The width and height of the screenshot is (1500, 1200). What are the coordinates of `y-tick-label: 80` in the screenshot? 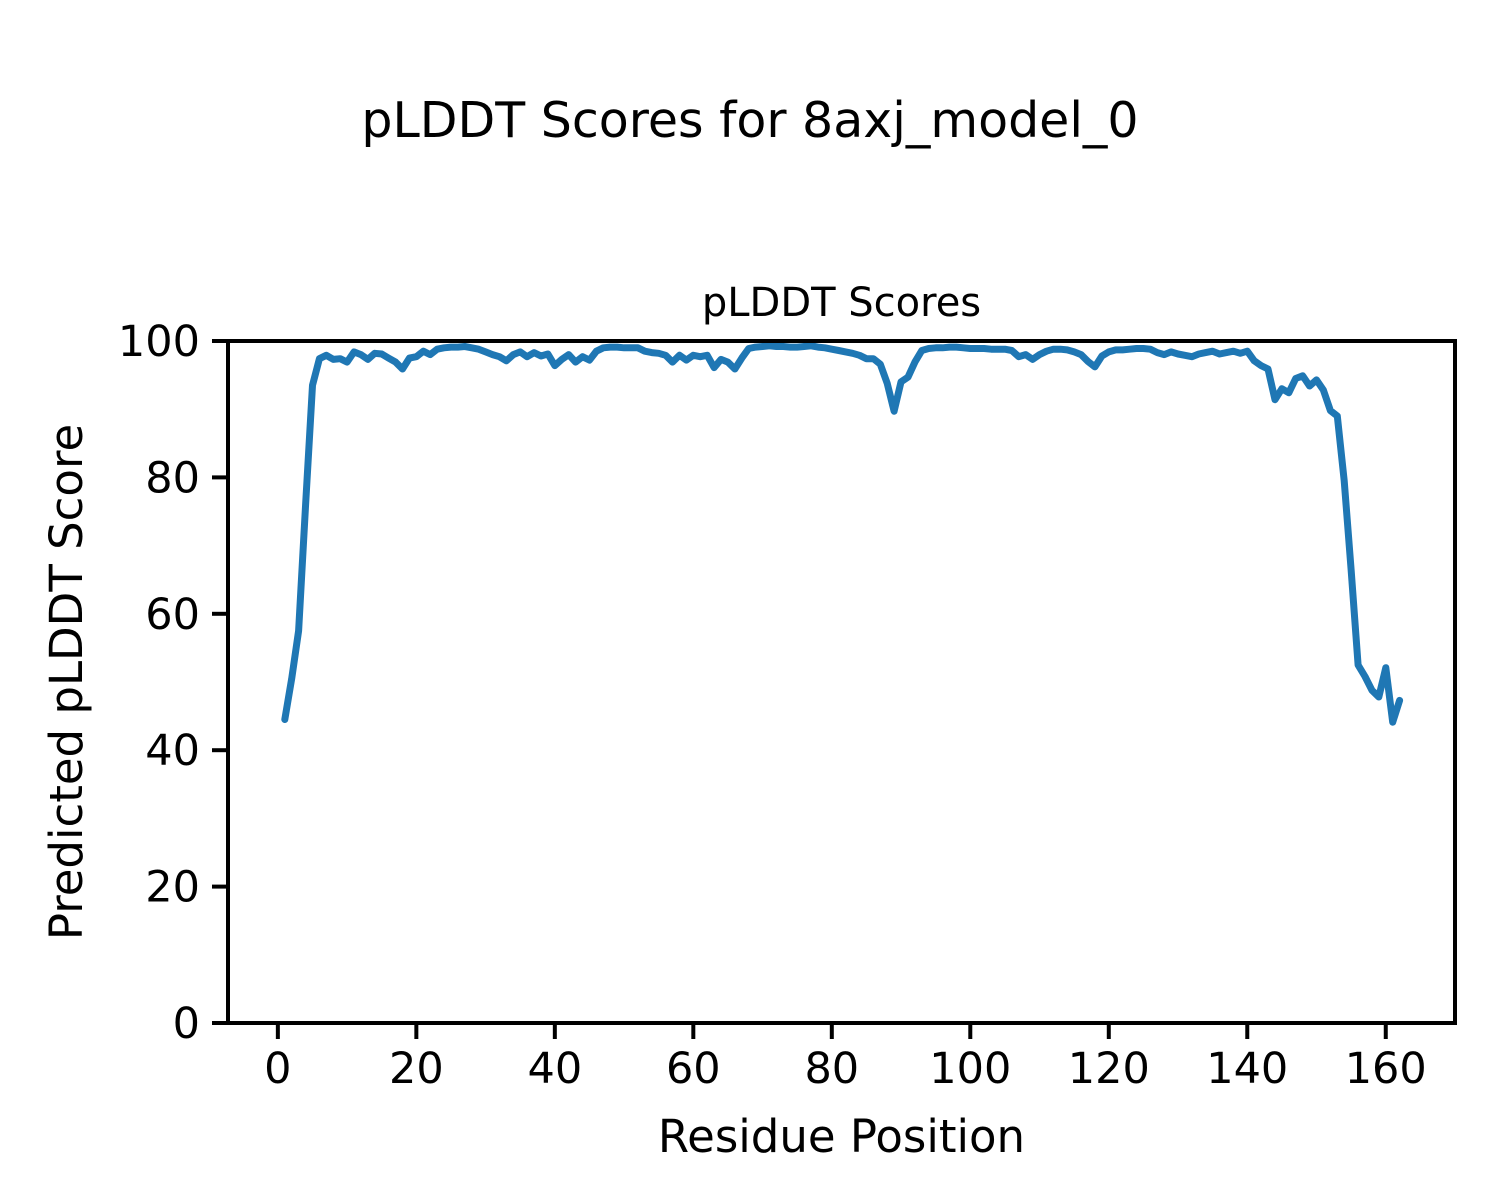 It's located at (172, 478).